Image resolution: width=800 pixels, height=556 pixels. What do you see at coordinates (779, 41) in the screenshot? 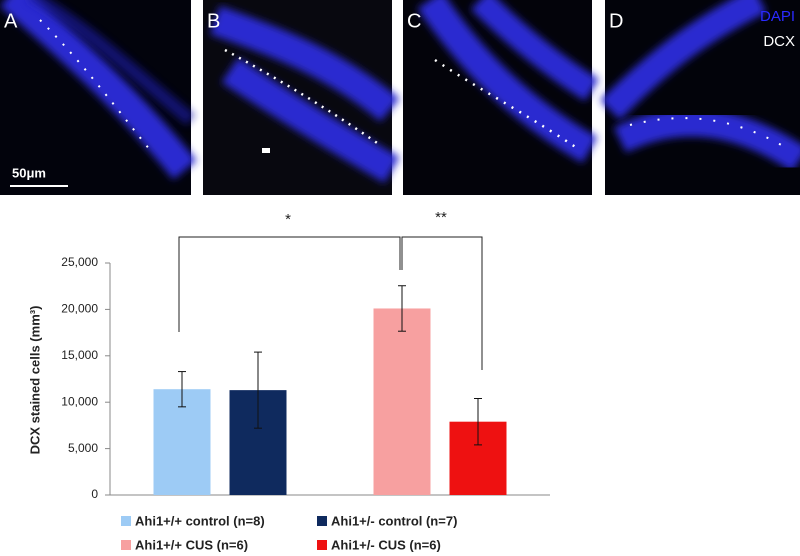
I see `stain-label: DCX` at bounding box center [779, 41].